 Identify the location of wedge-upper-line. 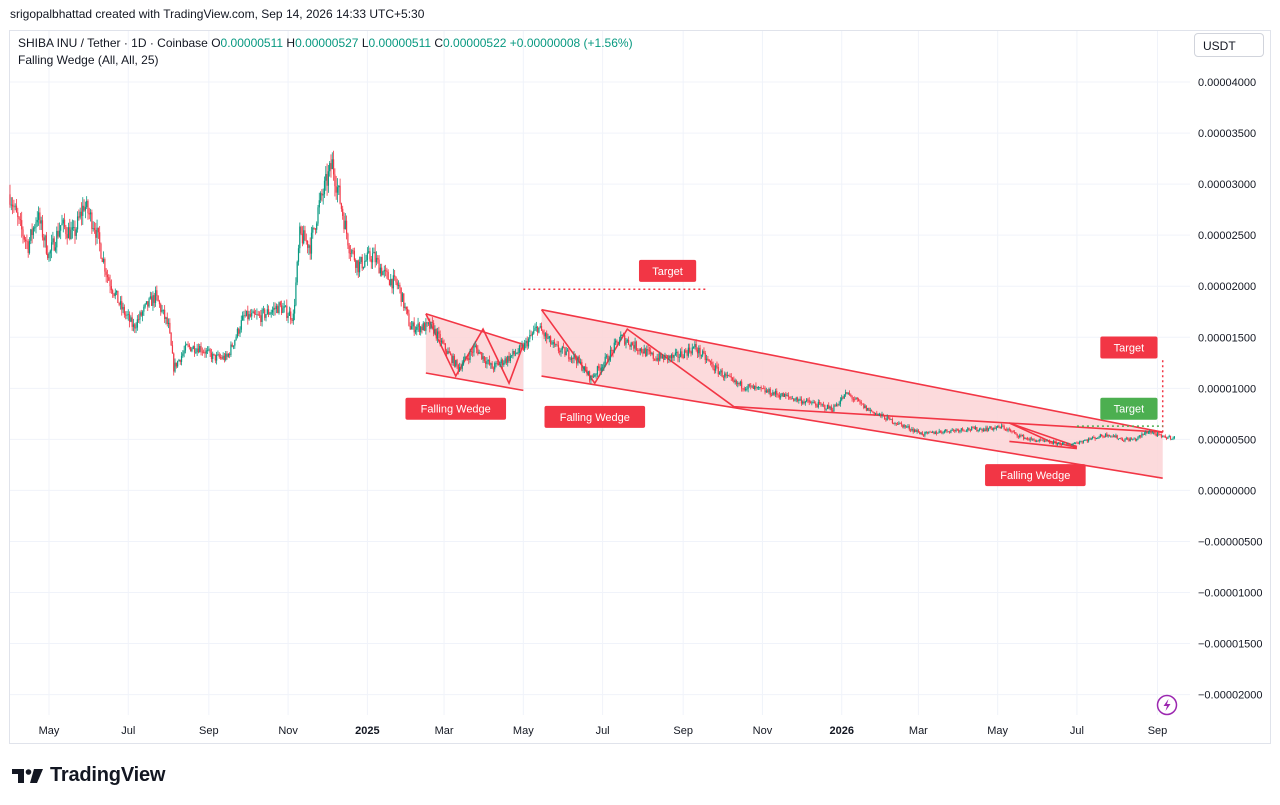
(474, 329).